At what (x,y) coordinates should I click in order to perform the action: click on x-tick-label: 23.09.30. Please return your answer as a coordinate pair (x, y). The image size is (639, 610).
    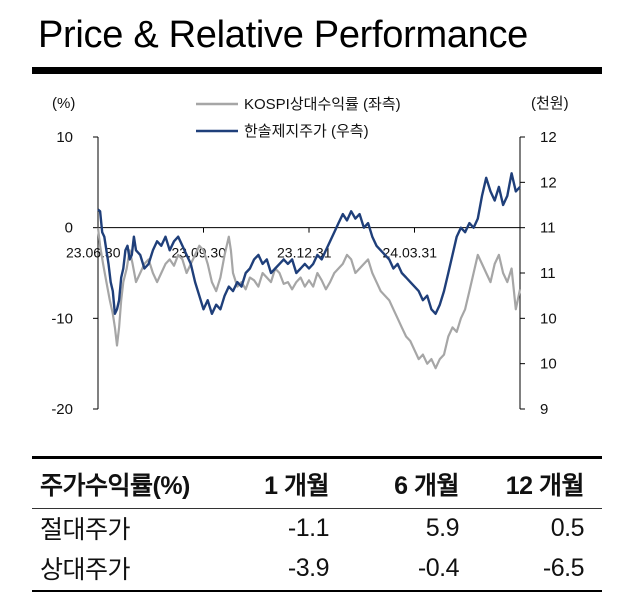
    Looking at the image, I should click on (199, 253).